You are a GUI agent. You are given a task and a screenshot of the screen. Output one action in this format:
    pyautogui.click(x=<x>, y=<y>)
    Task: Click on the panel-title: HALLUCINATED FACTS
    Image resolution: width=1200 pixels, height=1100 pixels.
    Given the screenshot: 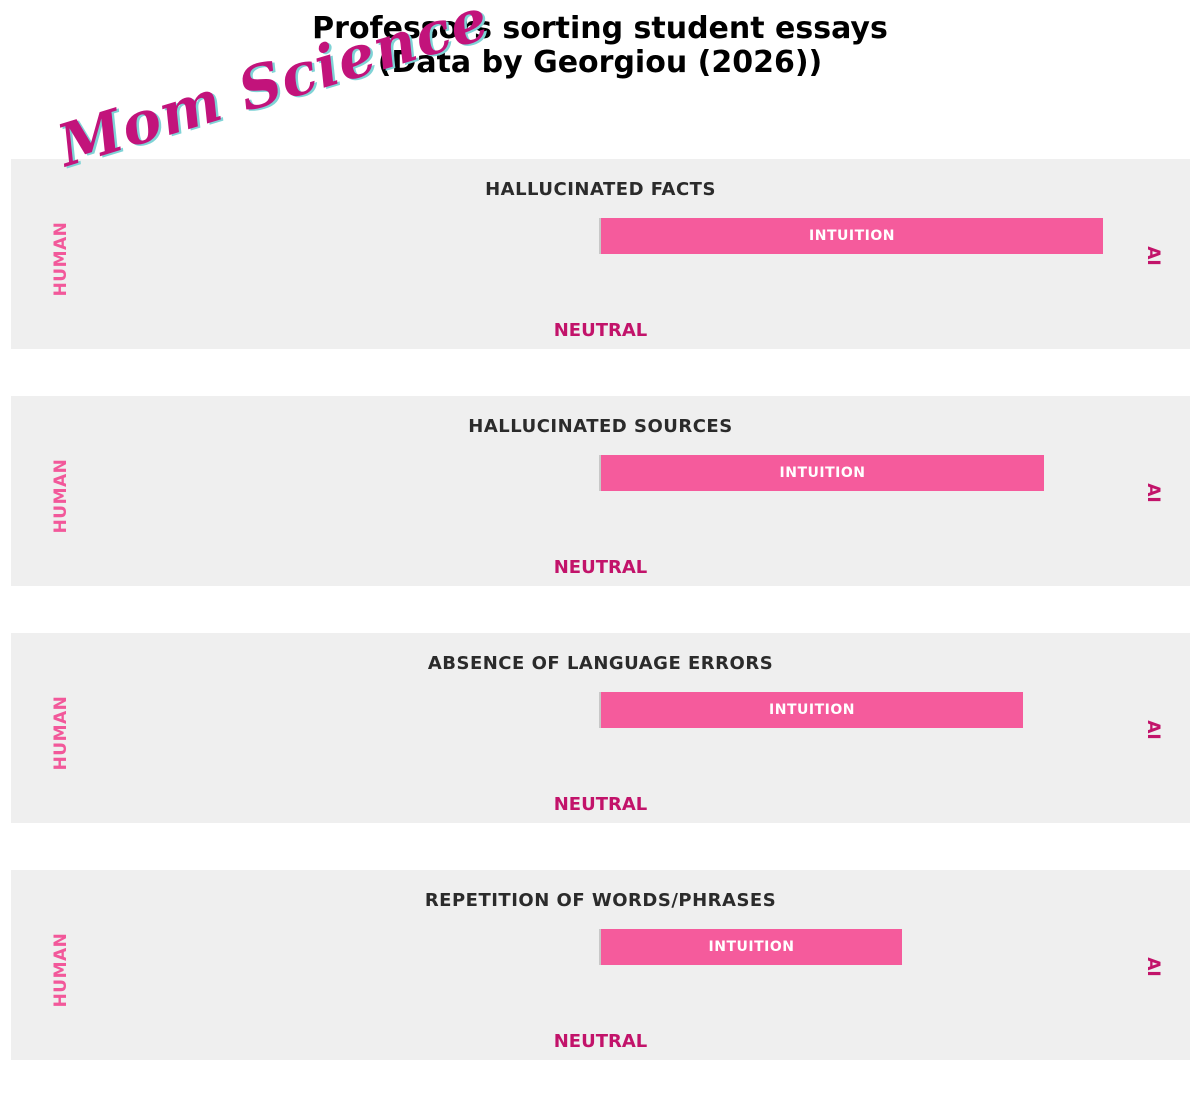 What is the action you would take?
    pyautogui.click(x=600, y=189)
    